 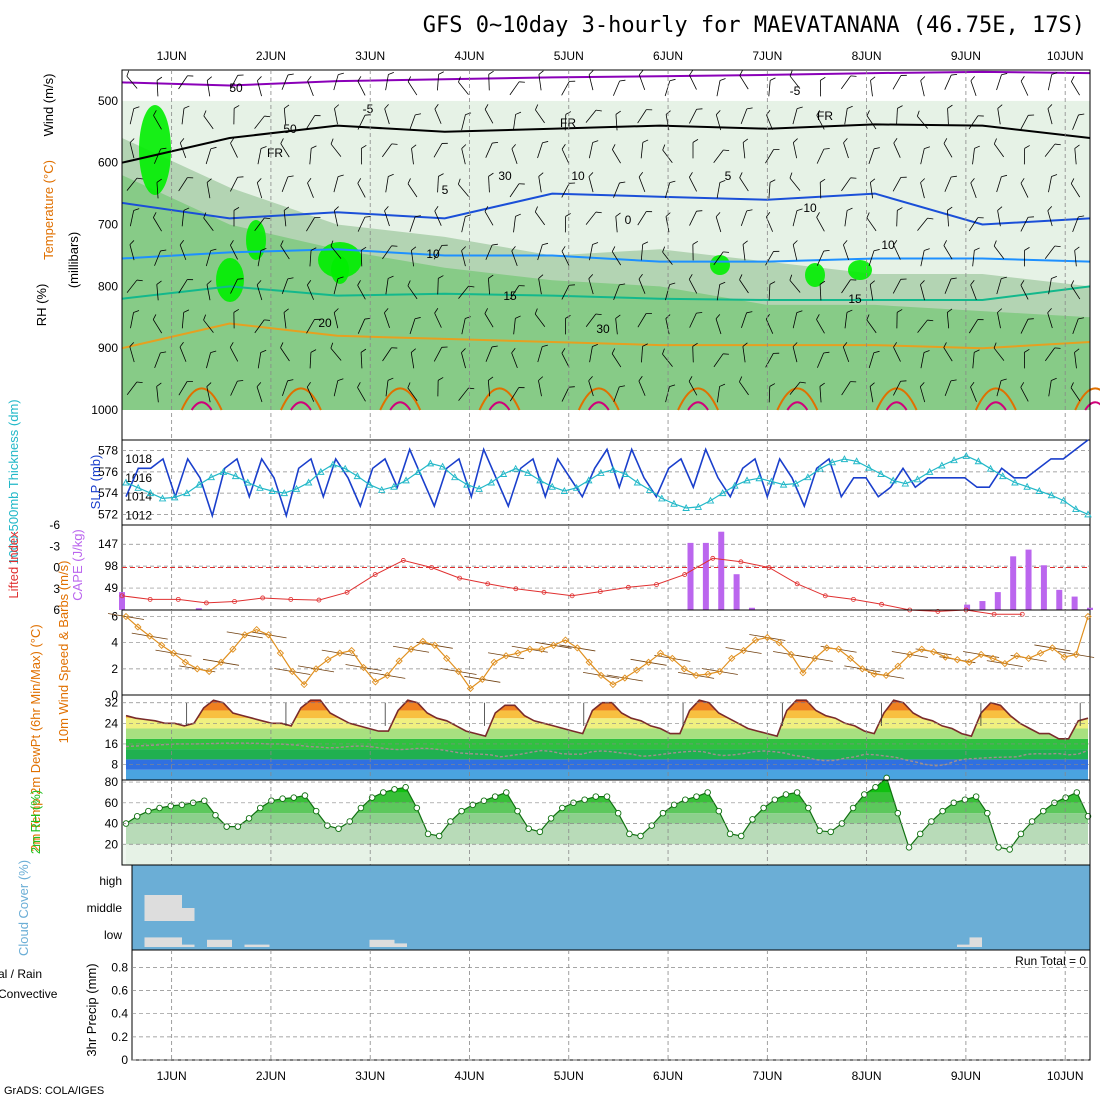 What do you see at coordinates (607, 653) in the screenshot?
I see `wind-speed-line` at bounding box center [607, 653].